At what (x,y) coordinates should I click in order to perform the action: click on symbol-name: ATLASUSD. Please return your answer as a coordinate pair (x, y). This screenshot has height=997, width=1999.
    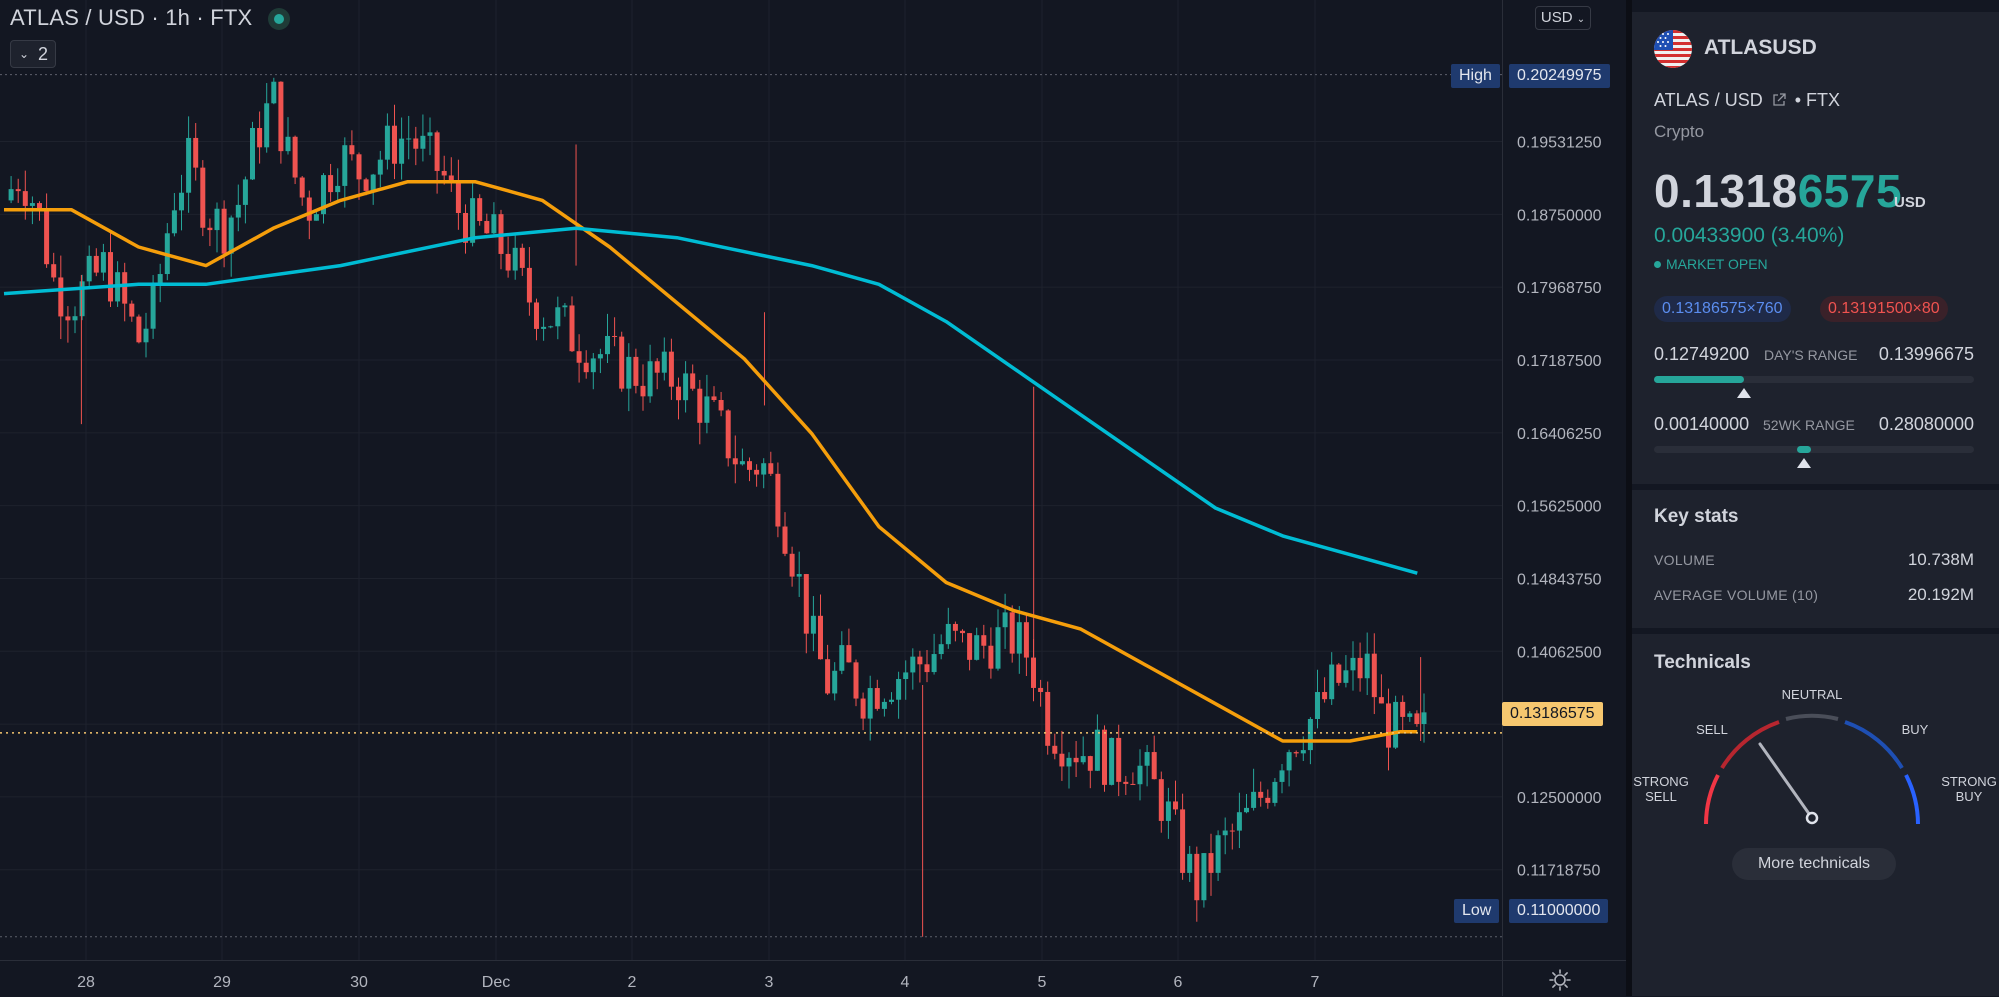
    Looking at the image, I should click on (1760, 47).